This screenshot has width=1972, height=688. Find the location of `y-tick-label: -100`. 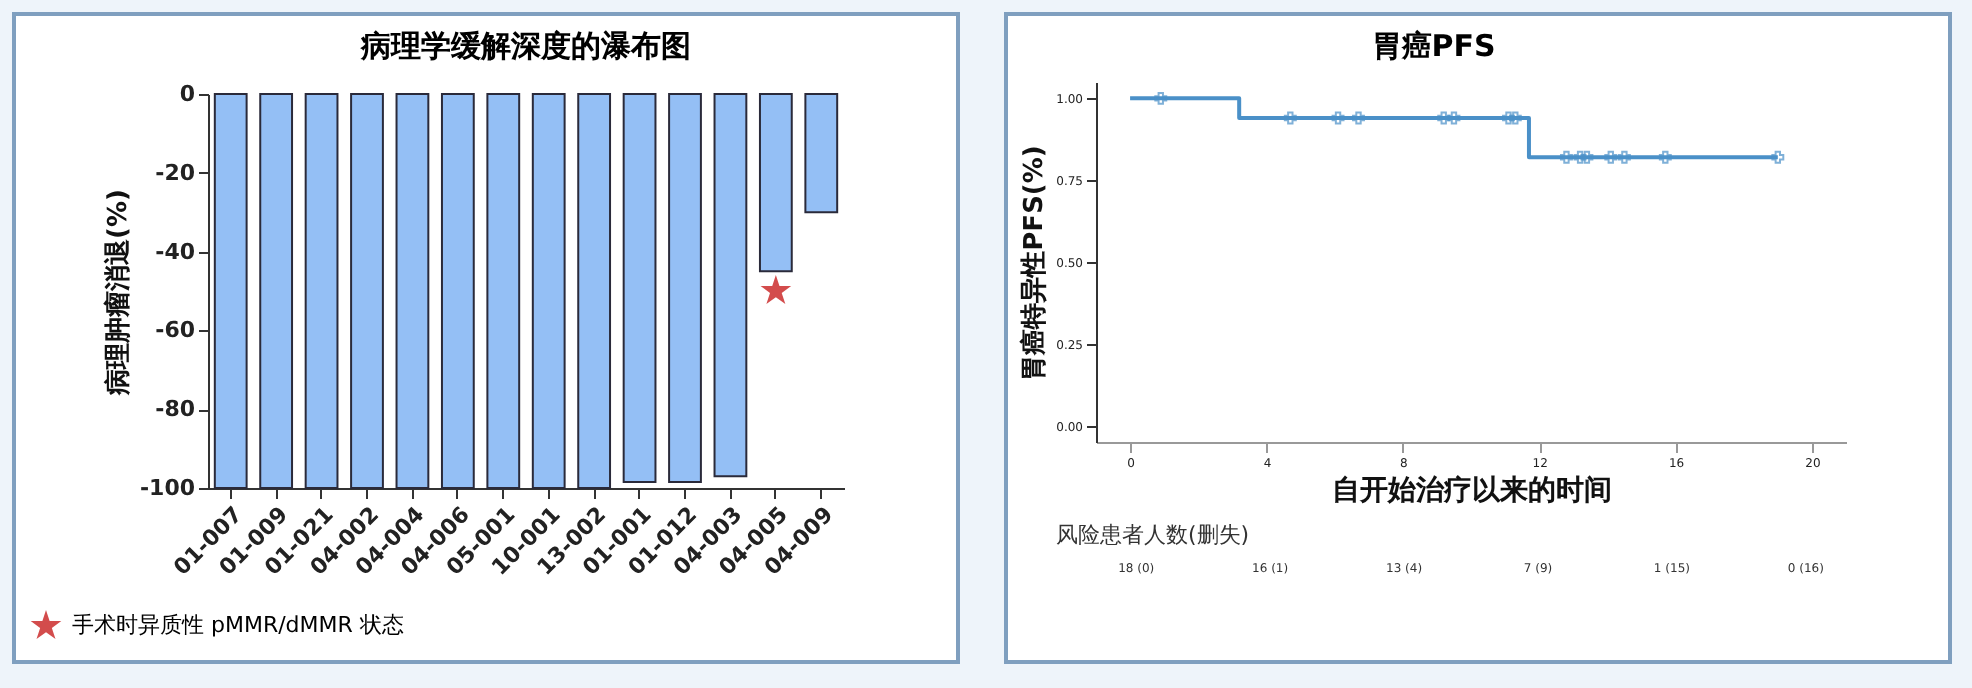

y-tick-label: -100 is located at coordinates (167, 488).